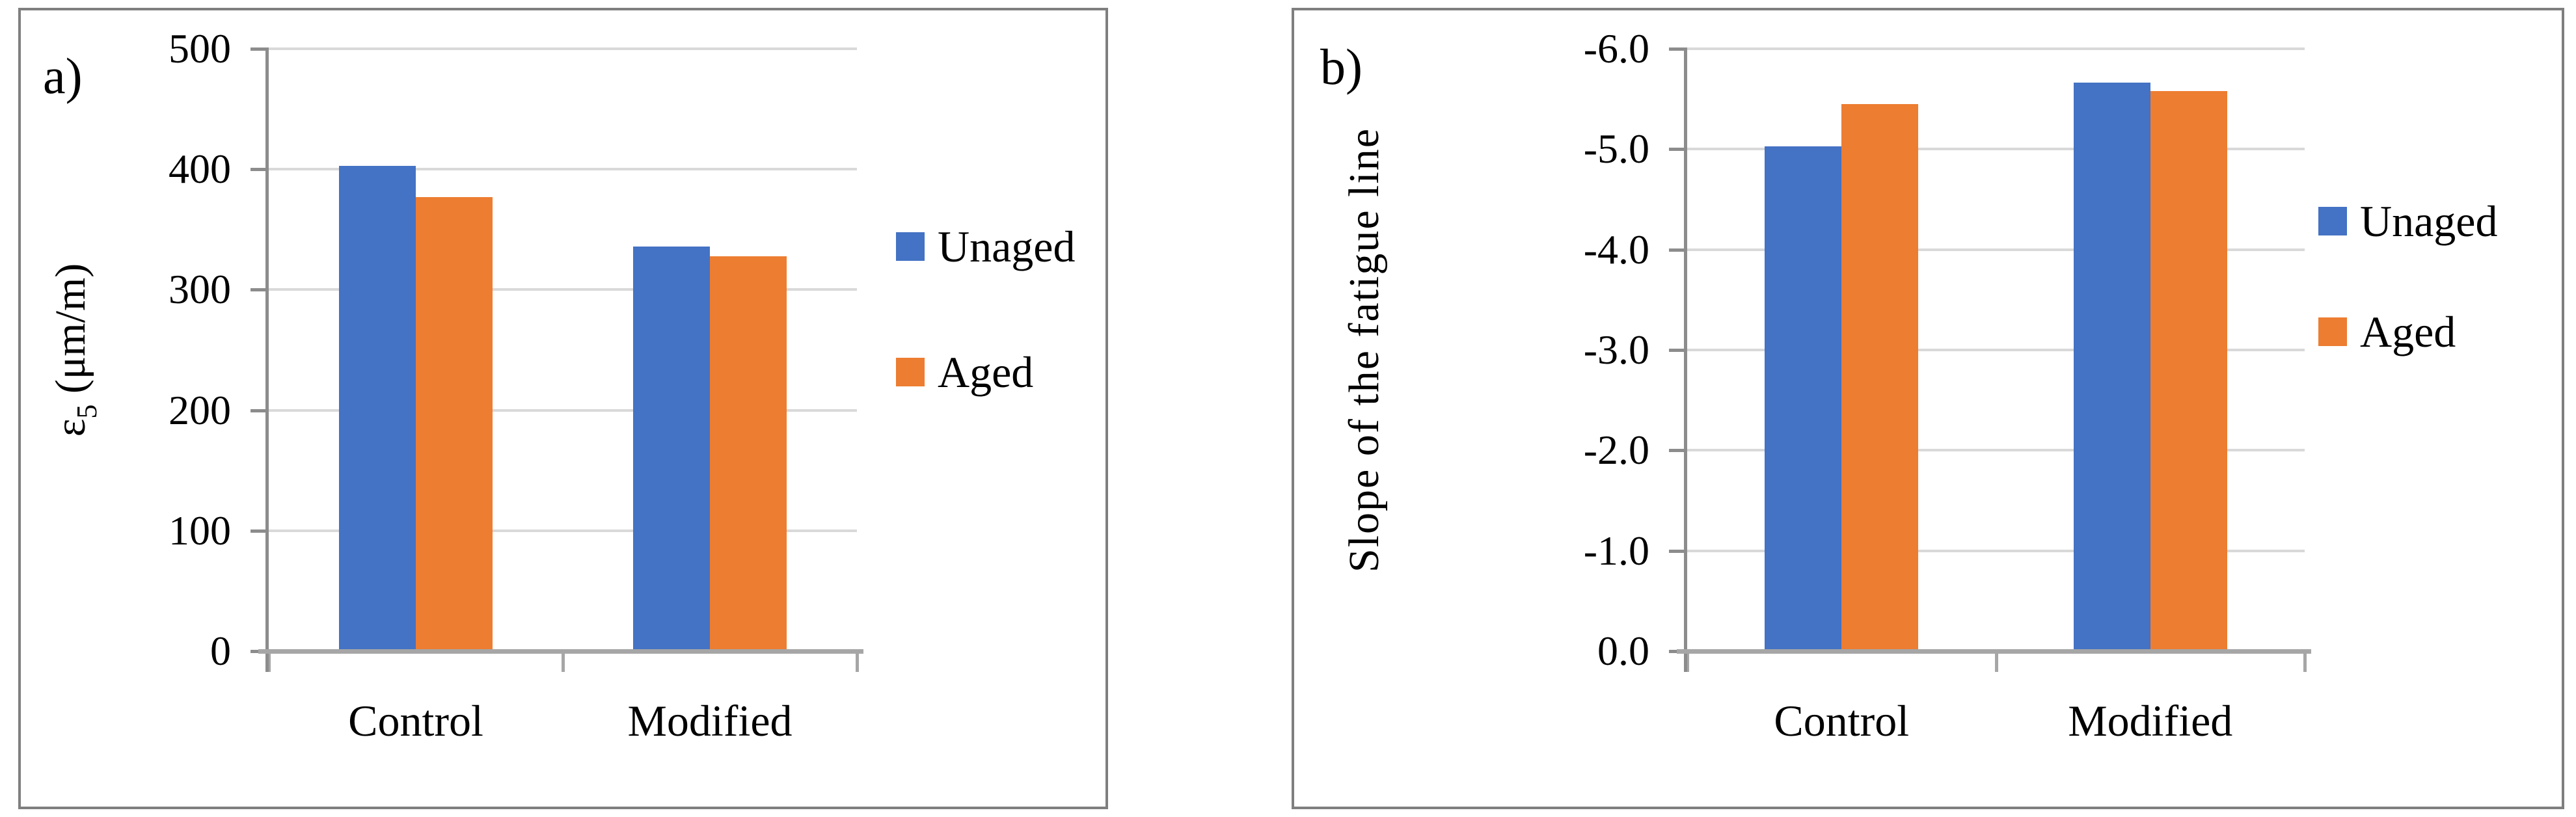  What do you see at coordinates (200, 530) in the screenshot?
I see `y-tick-label: 100` at bounding box center [200, 530].